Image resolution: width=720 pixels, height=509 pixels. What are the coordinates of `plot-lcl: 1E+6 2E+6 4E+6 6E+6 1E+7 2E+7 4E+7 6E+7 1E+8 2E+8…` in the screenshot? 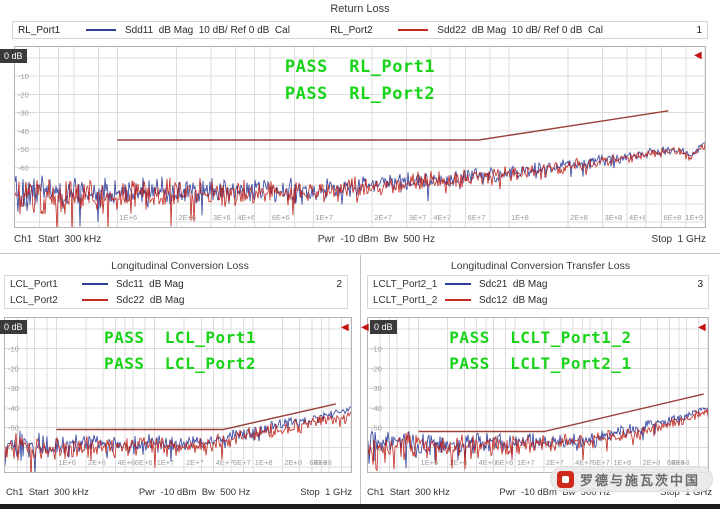 It's located at (178, 395).